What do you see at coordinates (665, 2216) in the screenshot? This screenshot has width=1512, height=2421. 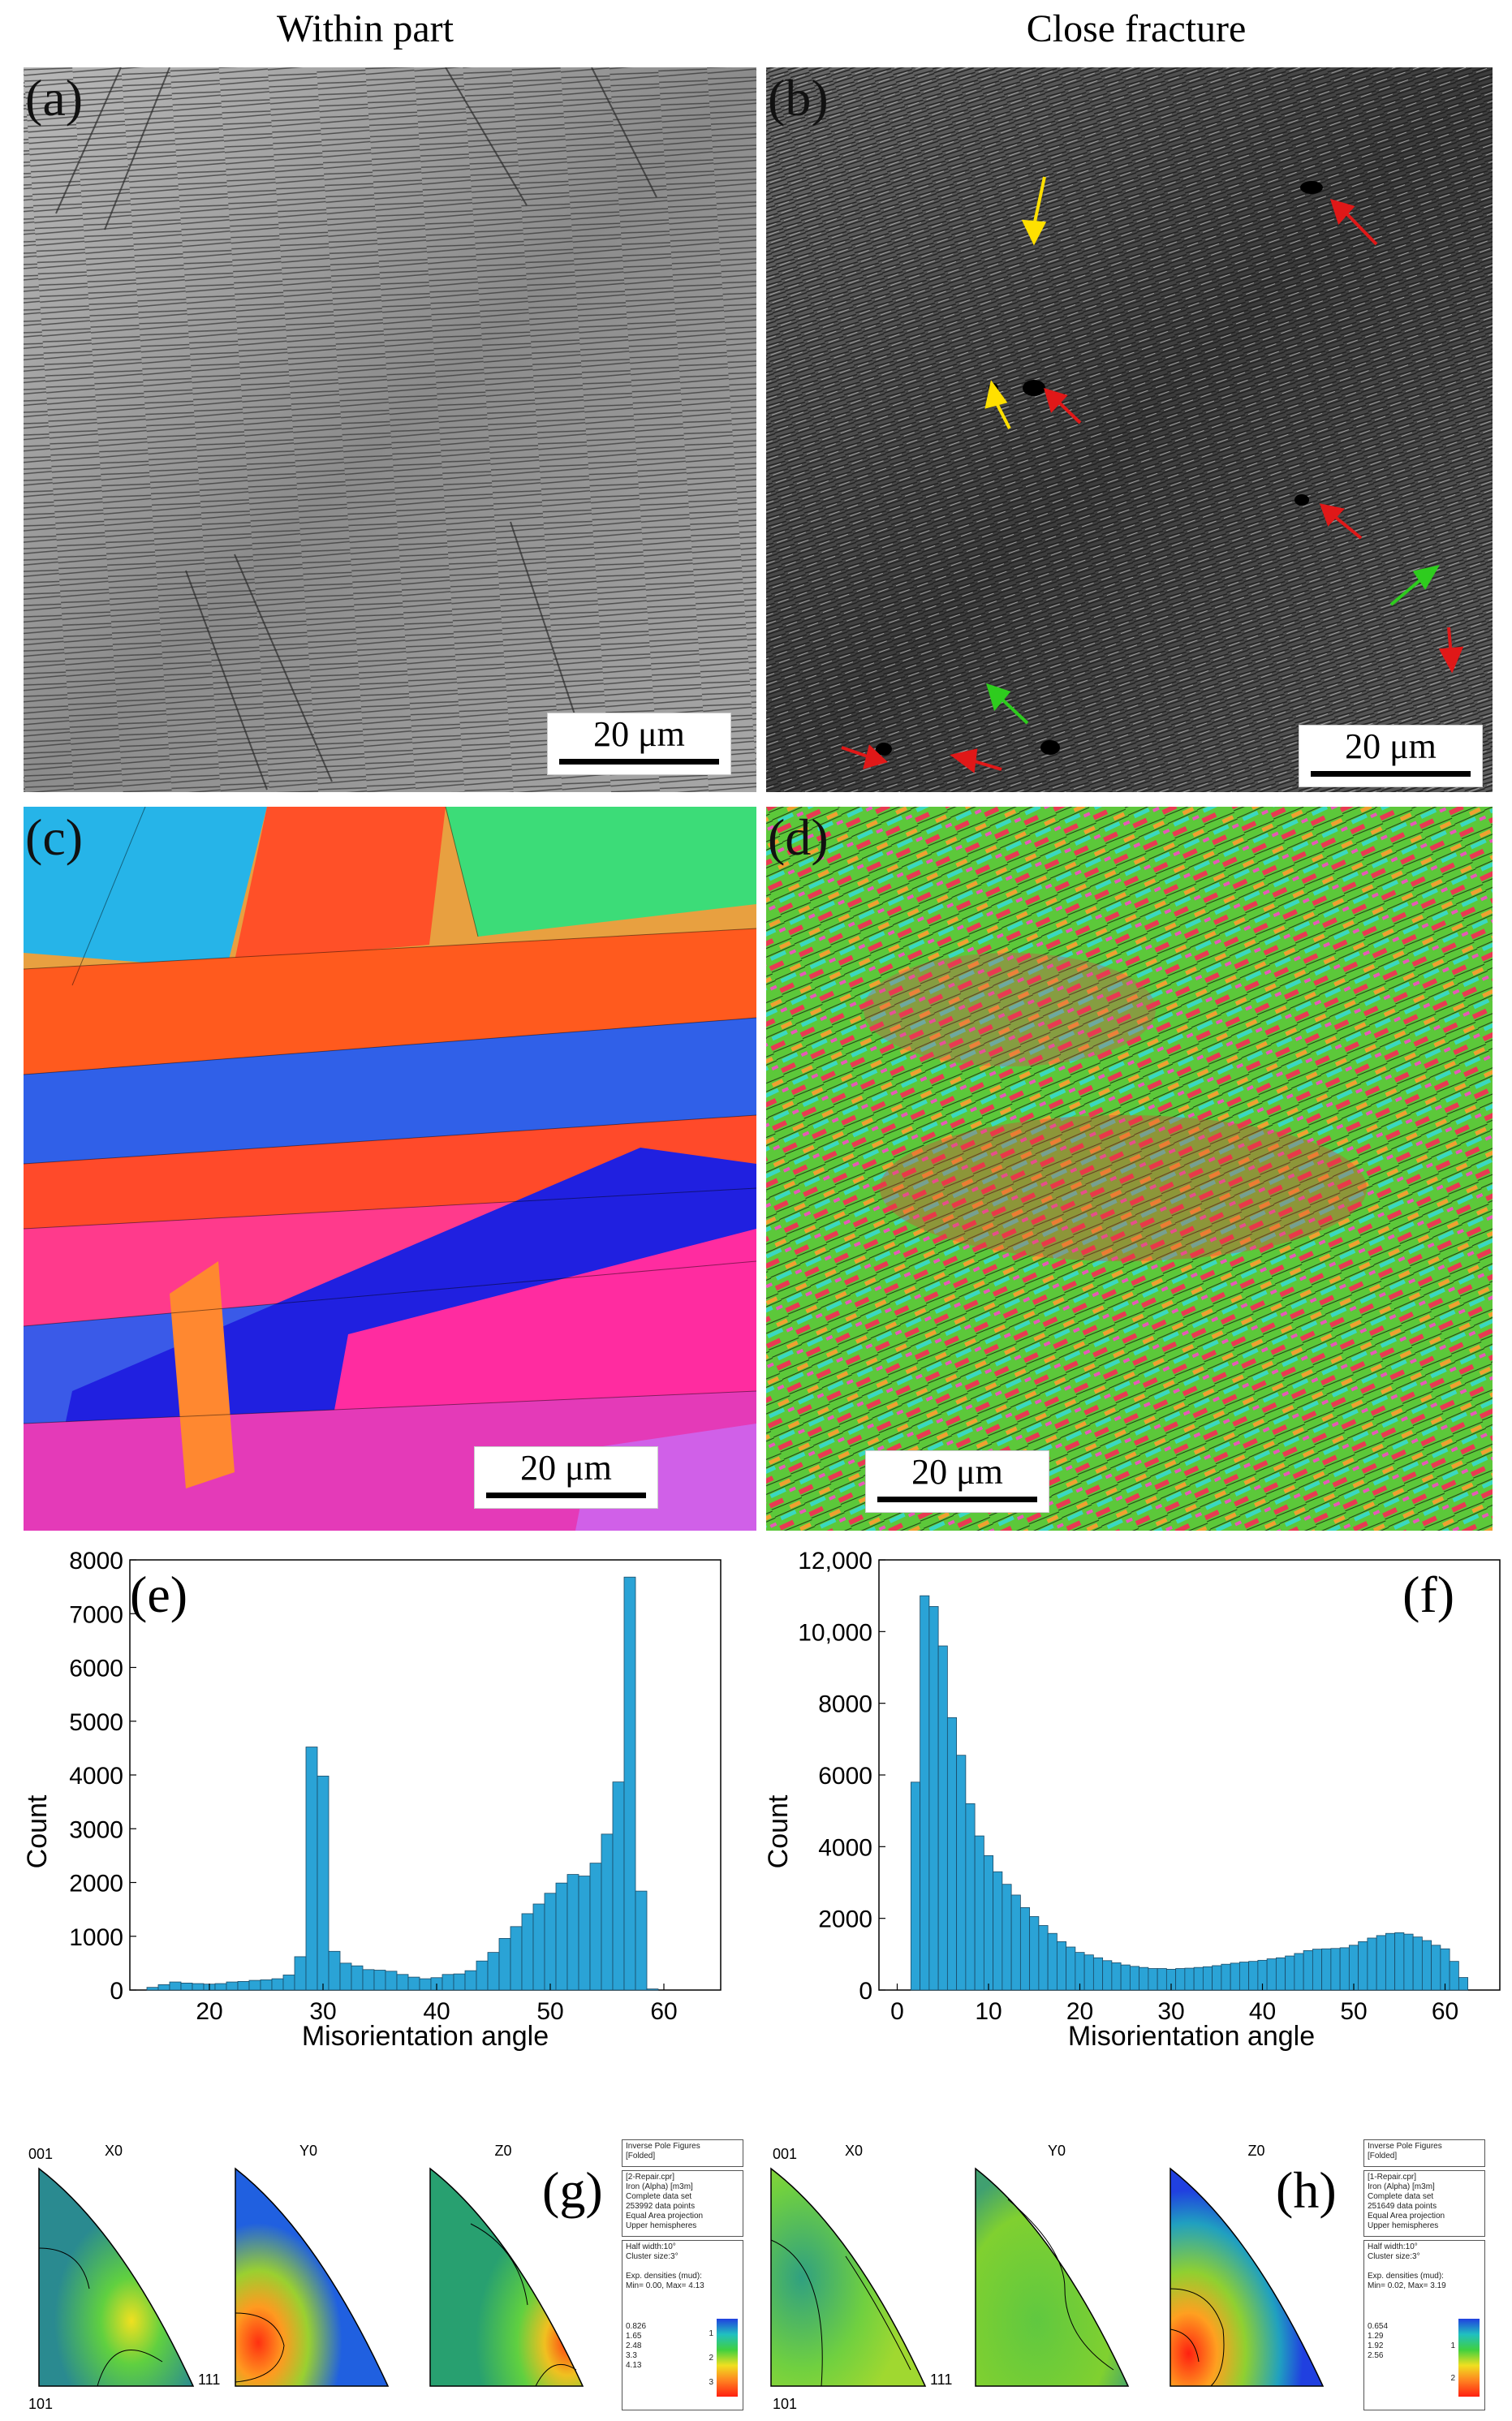 I see `info-line: Equal Area projection` at bounding box center [665, 2216].